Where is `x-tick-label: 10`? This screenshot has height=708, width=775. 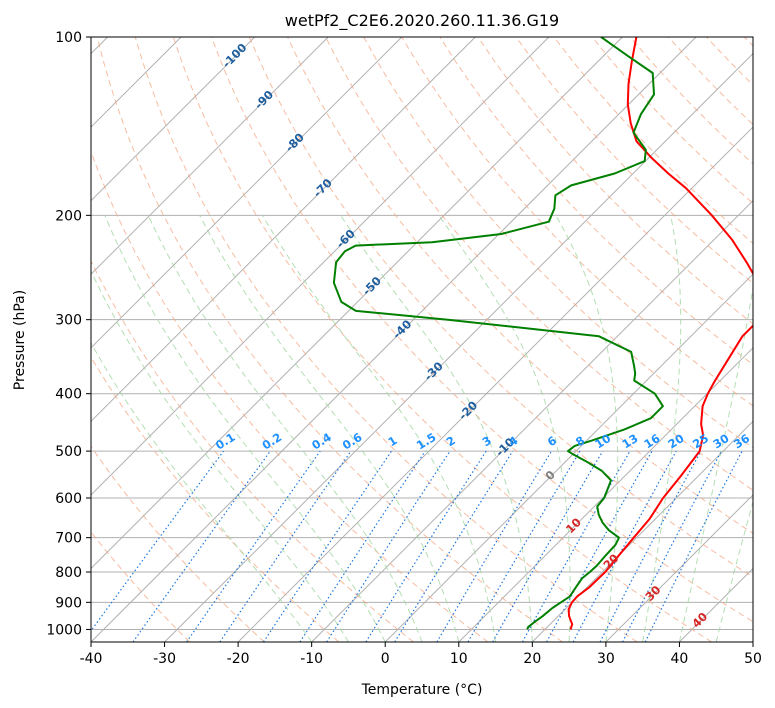
x-tick-label: 10 is located at coordinates (459, 659).